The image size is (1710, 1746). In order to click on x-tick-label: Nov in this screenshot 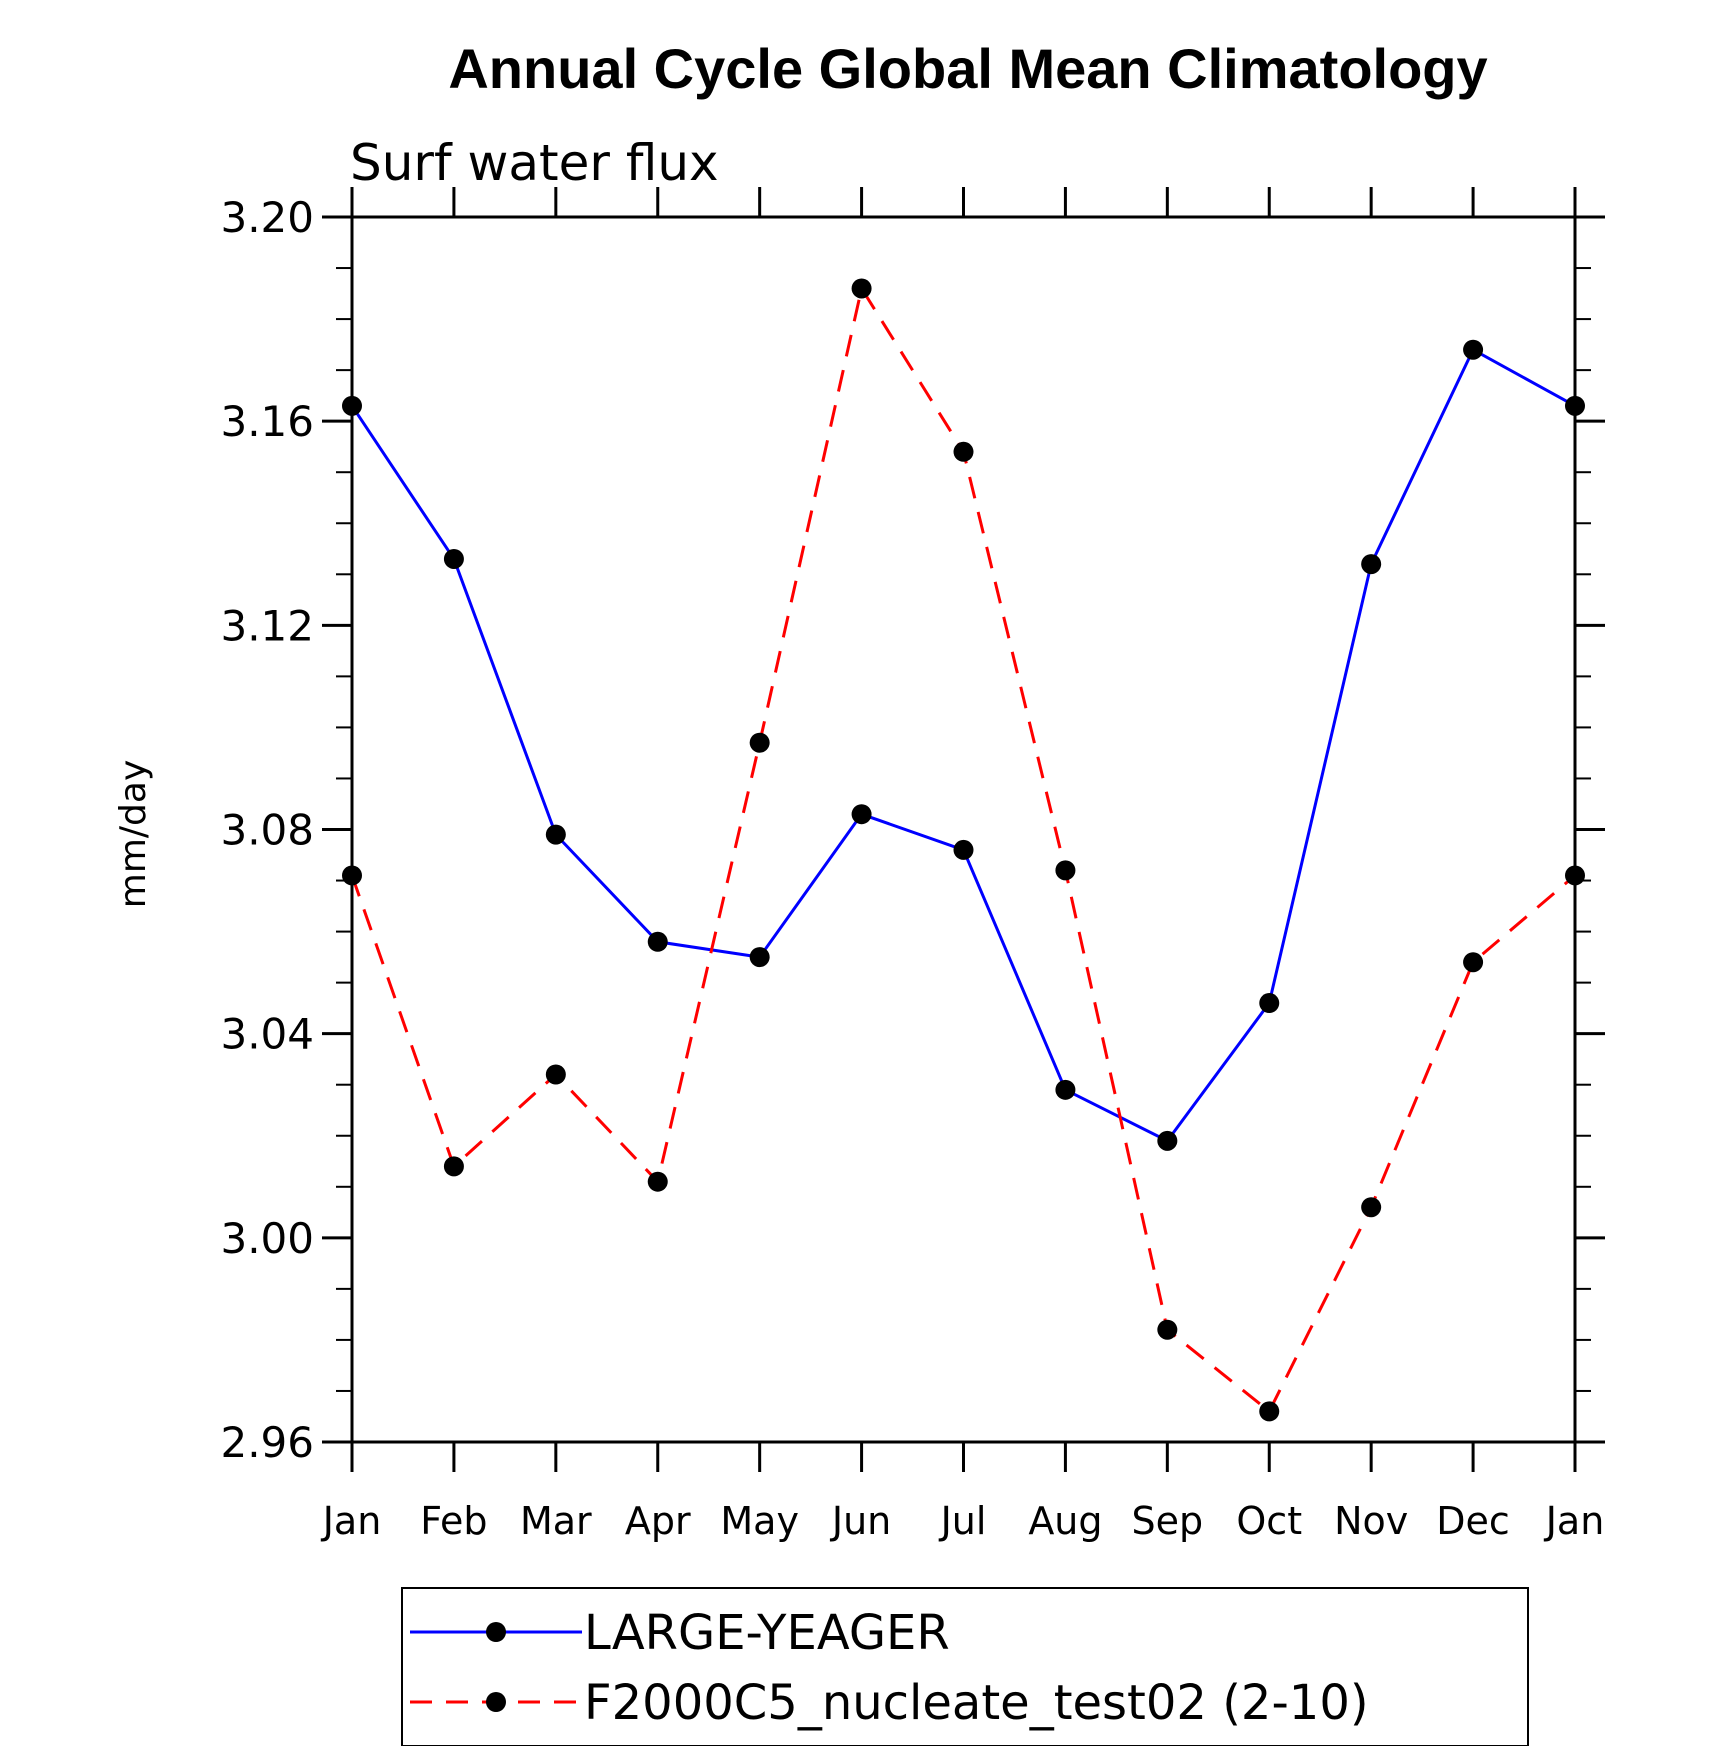, I will do `click(1371, 1521)`.